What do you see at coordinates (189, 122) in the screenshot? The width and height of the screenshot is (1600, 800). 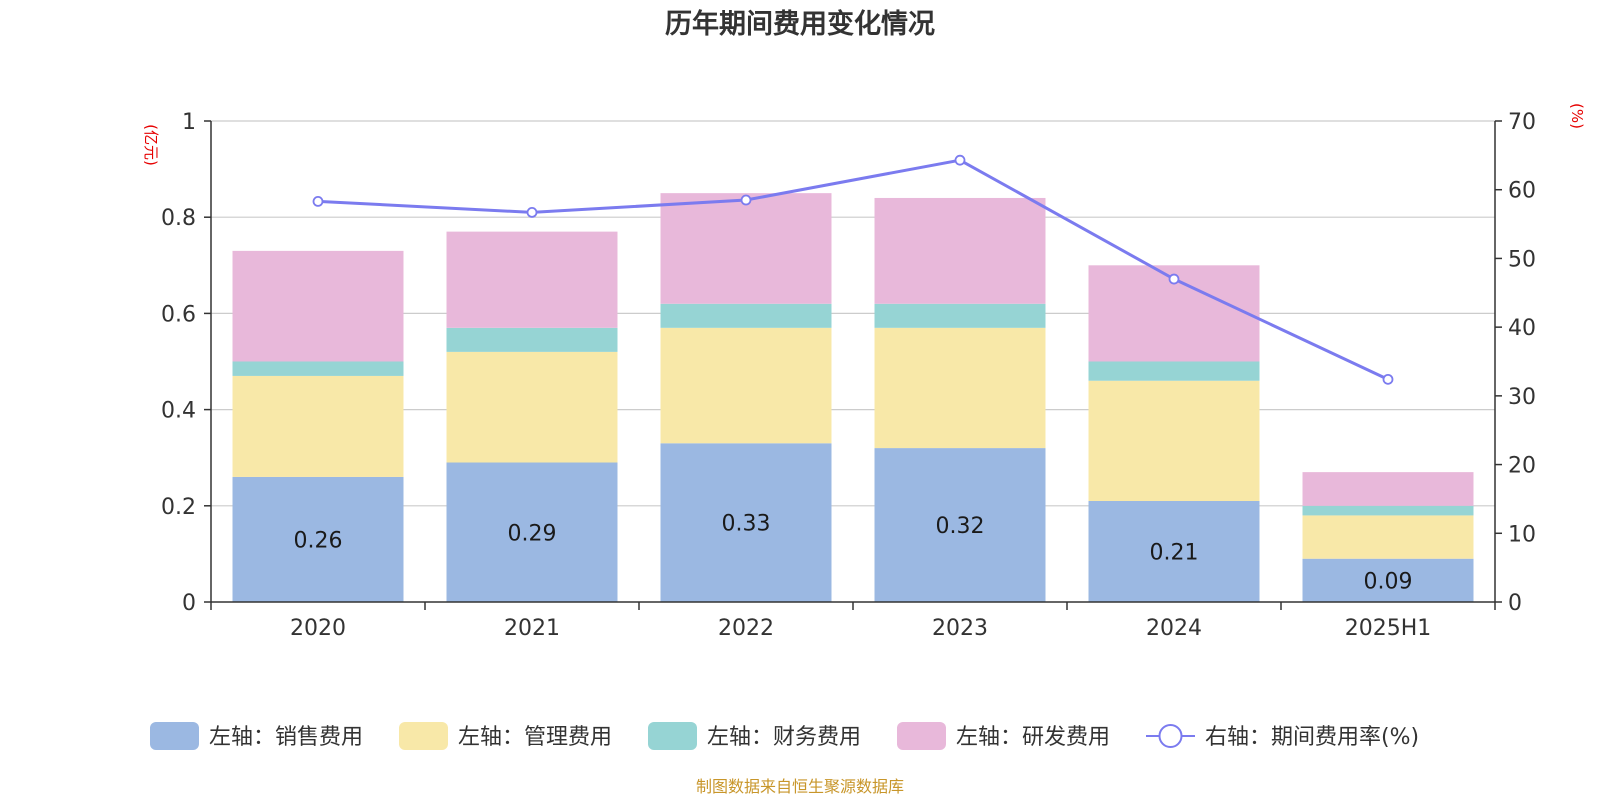 I see `left-tick-label: 1` at bounding box center [189, 122].